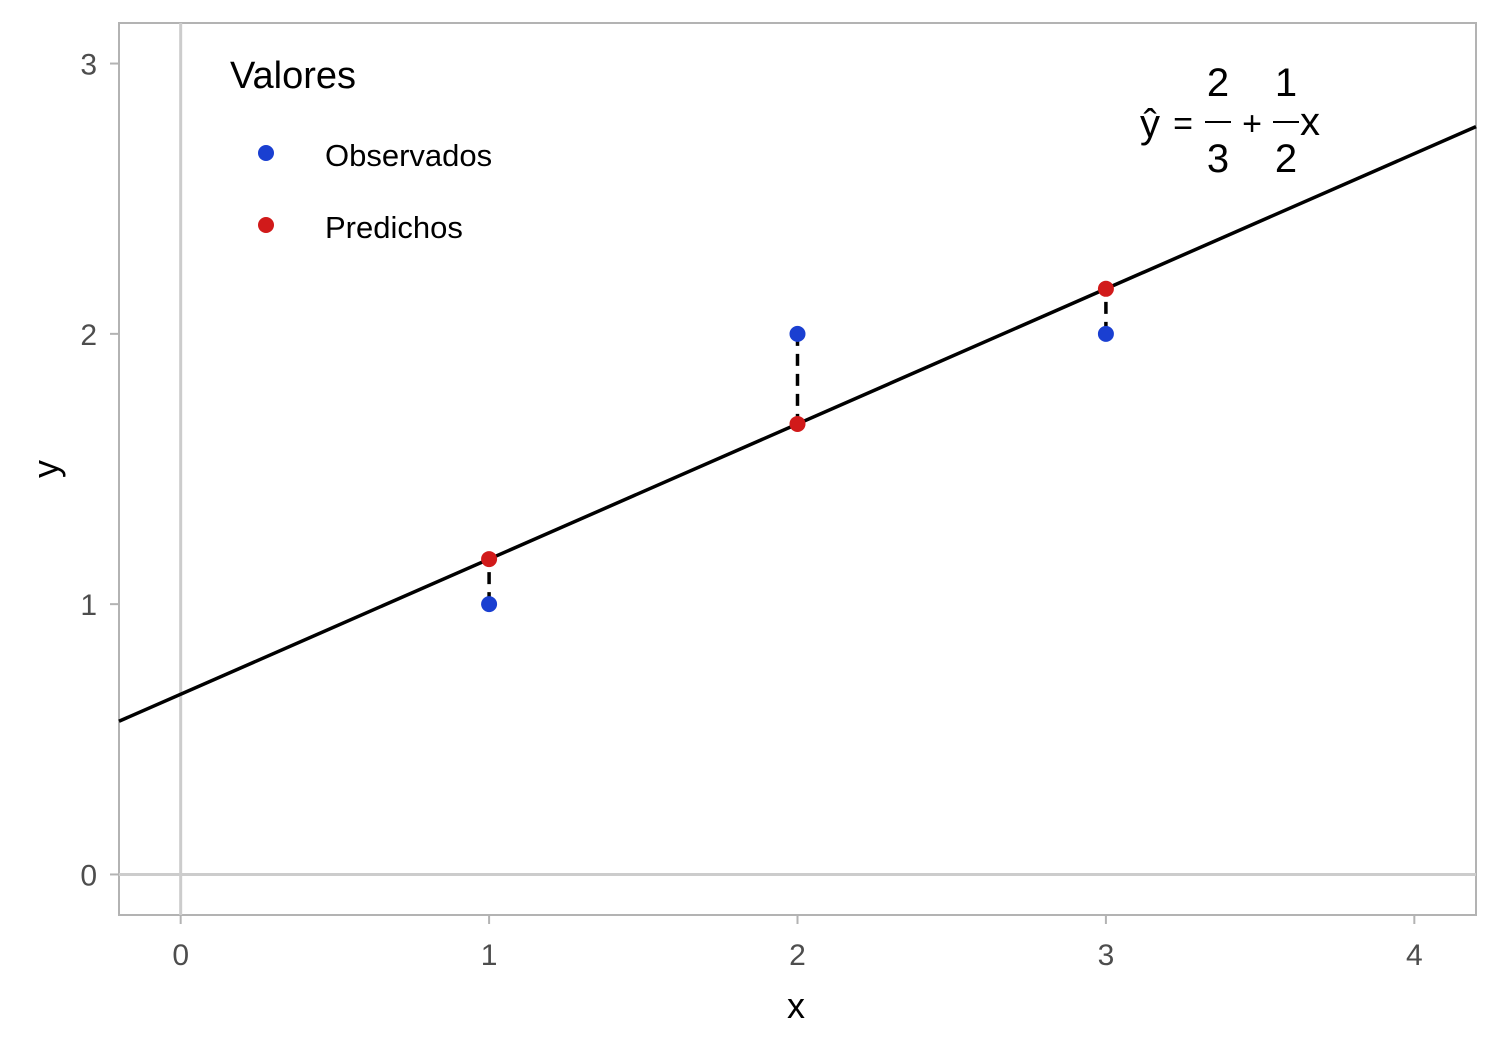 The height and width of the screenshot is (1050, 1500). I want to click on x-tick-label: 4, so click(1414, 955).